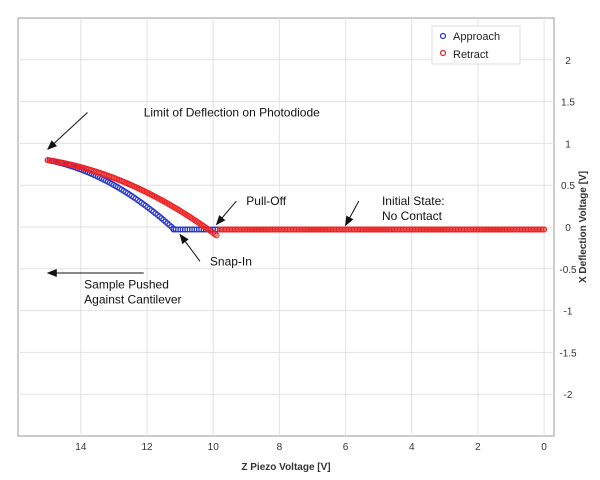 Image resolution: width=600 pixels, height=480 pixels. Describe the element at coordinates (215, 250) in the screenshot. I see `annotation-snapin: Snap-In` at that location.